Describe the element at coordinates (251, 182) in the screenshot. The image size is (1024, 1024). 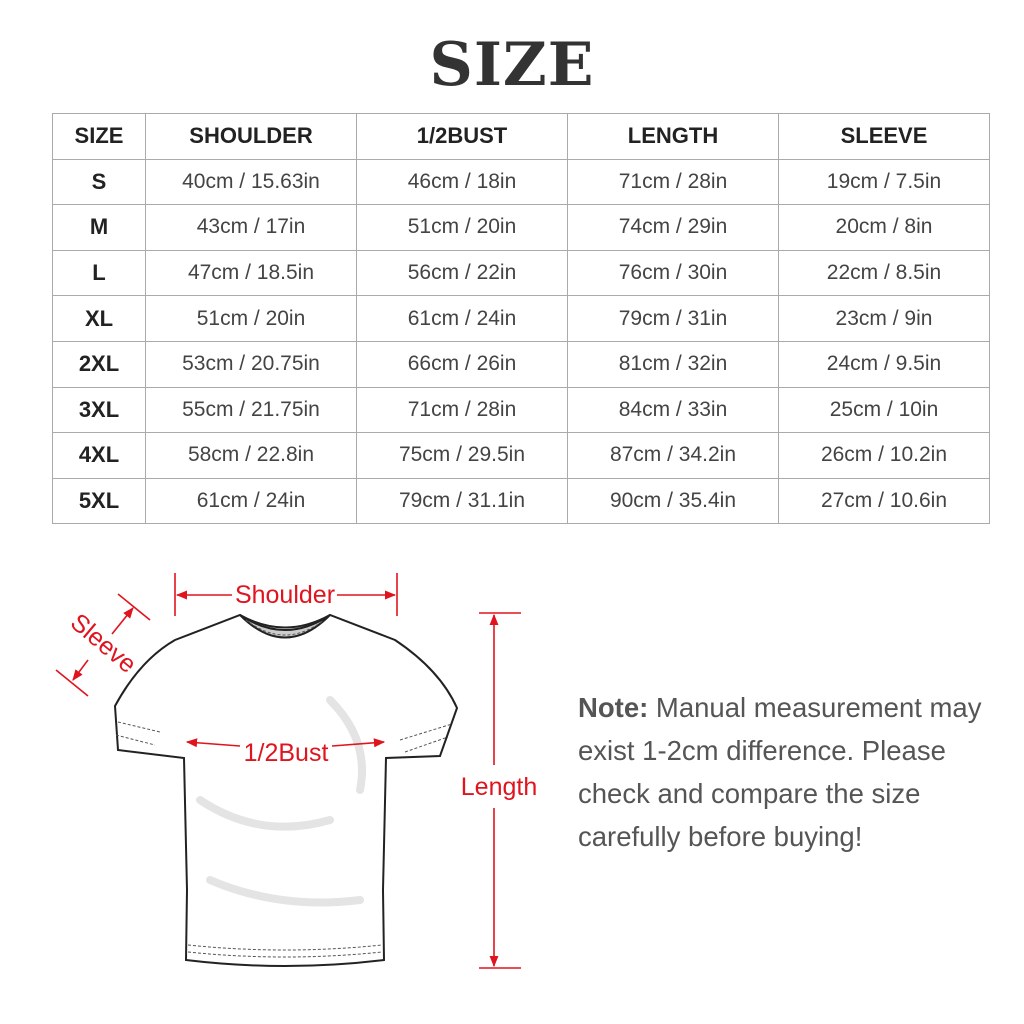
I see `measurement-cell: 40cm / 15.63in` at that location.